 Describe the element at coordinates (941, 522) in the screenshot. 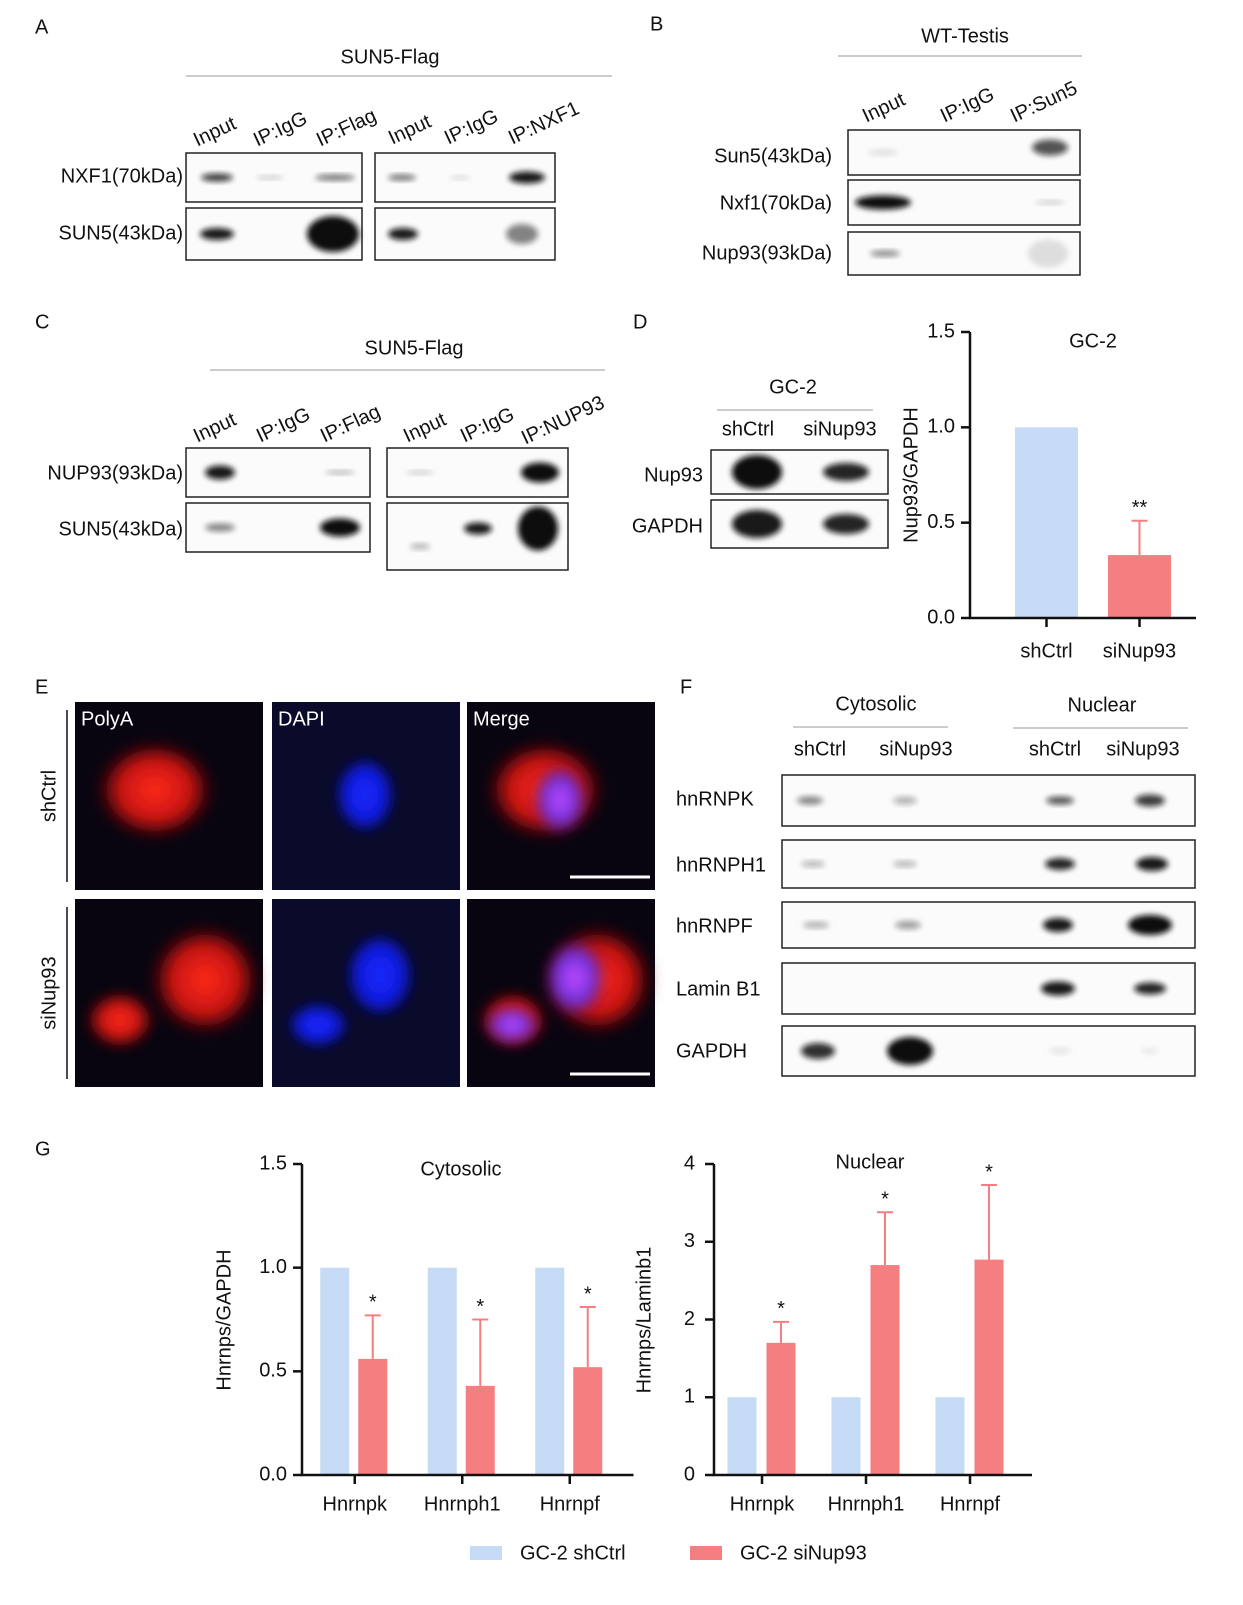

I see `y-tick-label: 0.5` at that location.